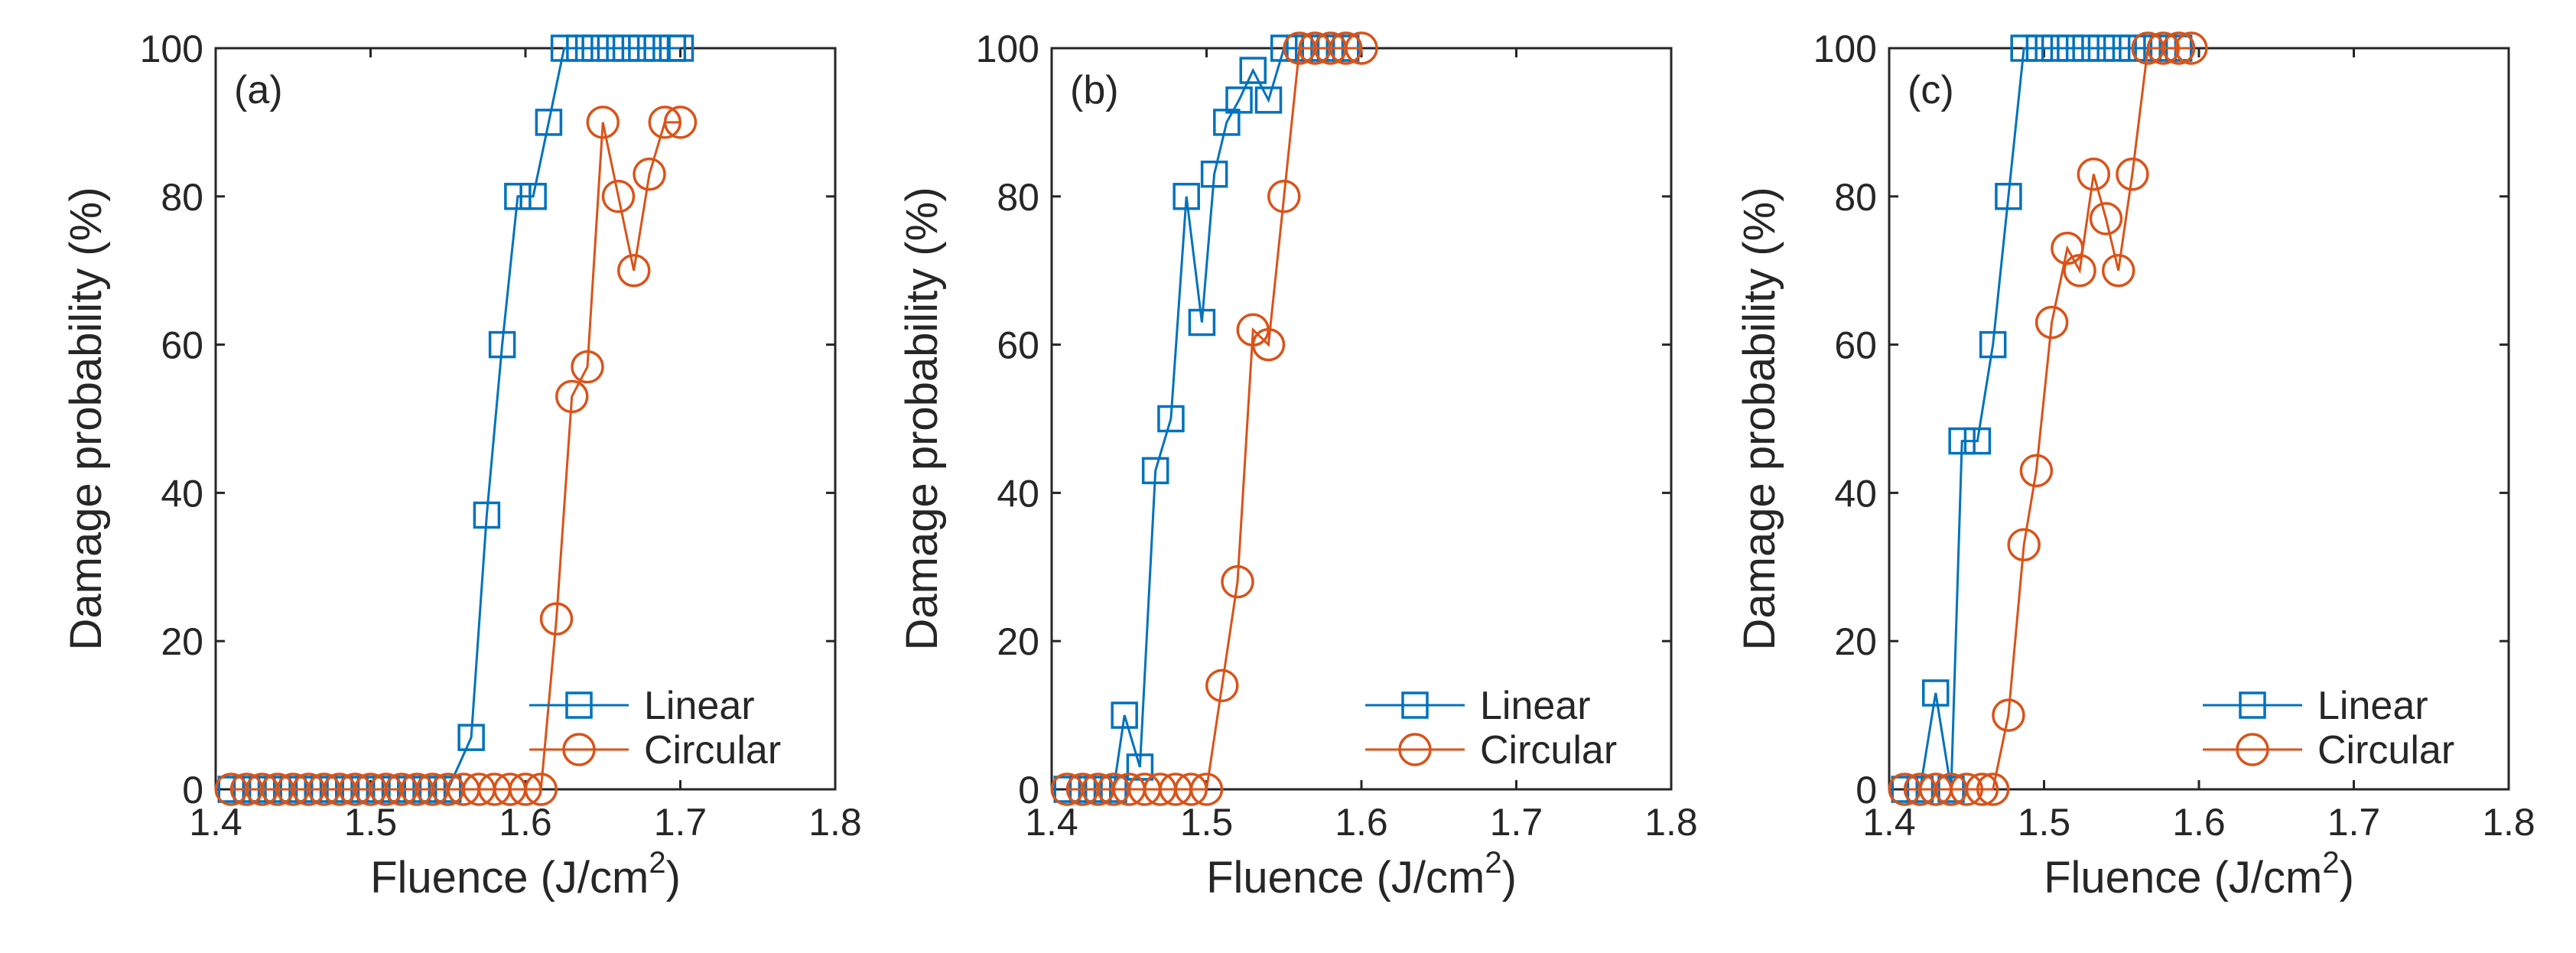 This screenshot has height=953, width=2576. I want to click on series-linear, so click(455, 418).